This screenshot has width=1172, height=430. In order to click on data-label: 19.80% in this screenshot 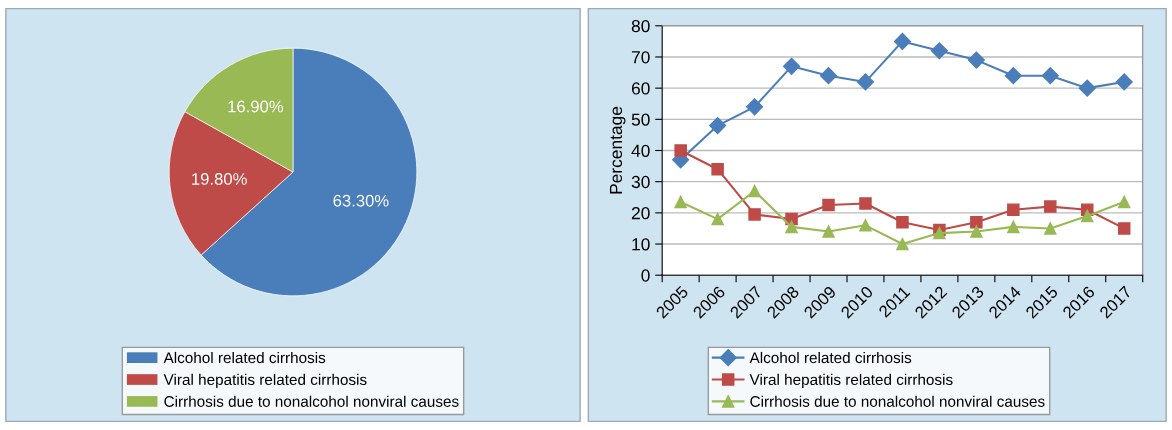, I will do `click(219, 179)`.